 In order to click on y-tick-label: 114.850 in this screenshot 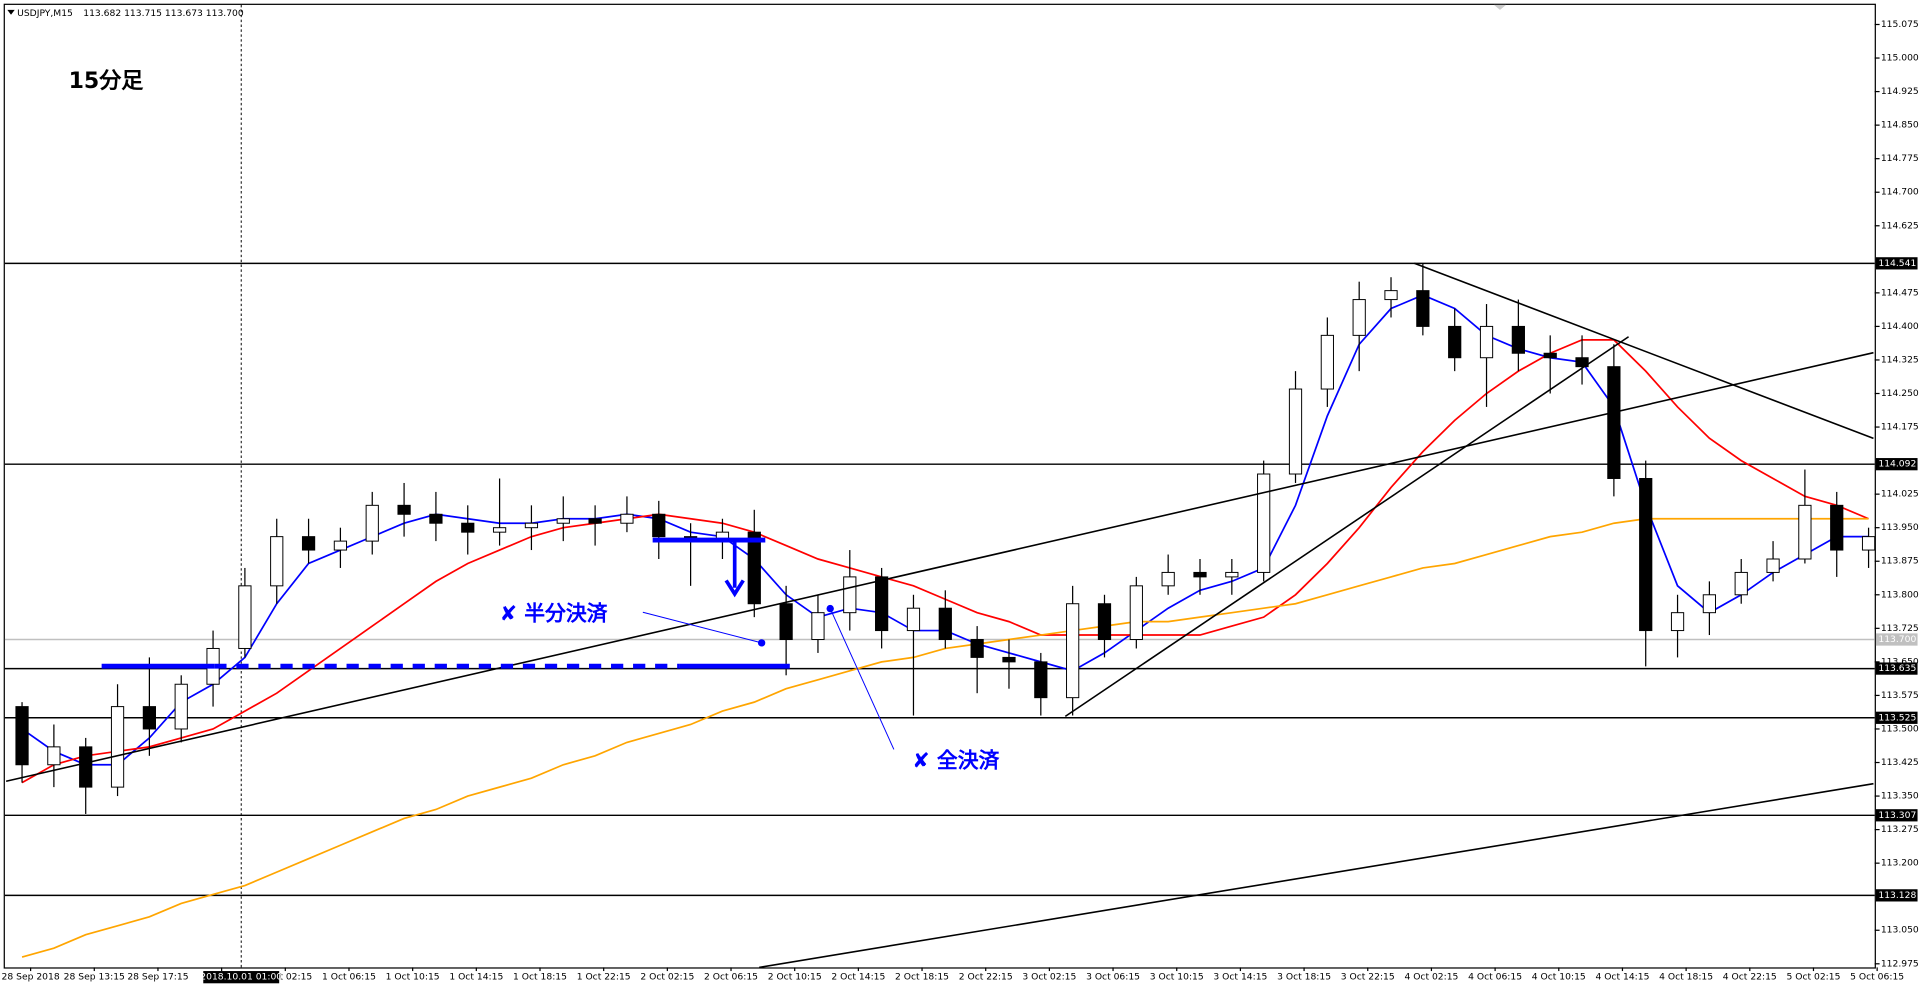, I will do `click(1900, 125)`.